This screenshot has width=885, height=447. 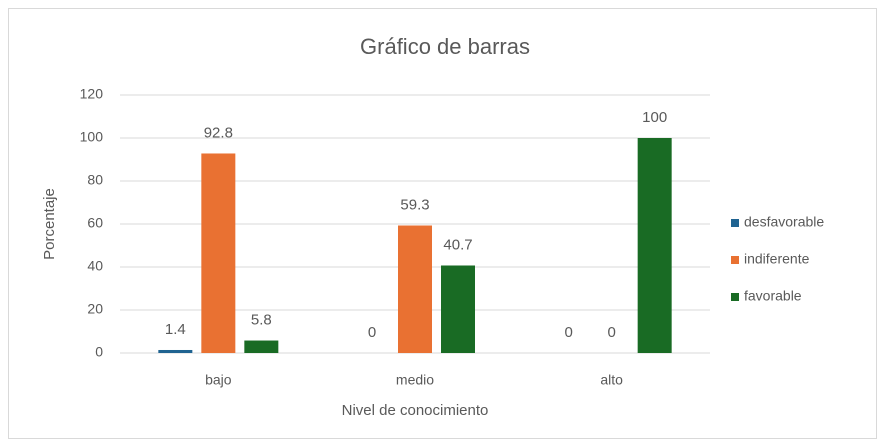 What do you see at coordinates (415, 410) in the screenshot?
I see `x-axis-title: Nivel de conocimiento` at bounding box center [415, 410].